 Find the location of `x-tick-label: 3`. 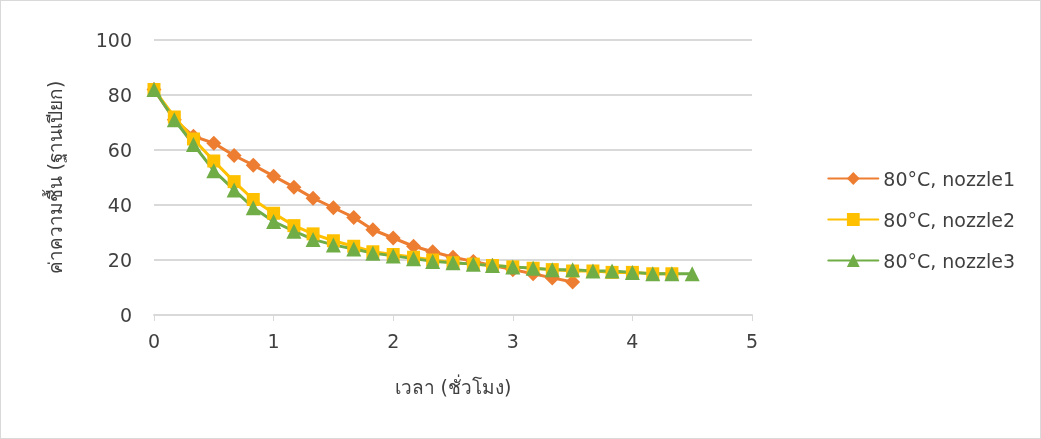

x-tick-label: 3 is located at coordinates (512, 340).